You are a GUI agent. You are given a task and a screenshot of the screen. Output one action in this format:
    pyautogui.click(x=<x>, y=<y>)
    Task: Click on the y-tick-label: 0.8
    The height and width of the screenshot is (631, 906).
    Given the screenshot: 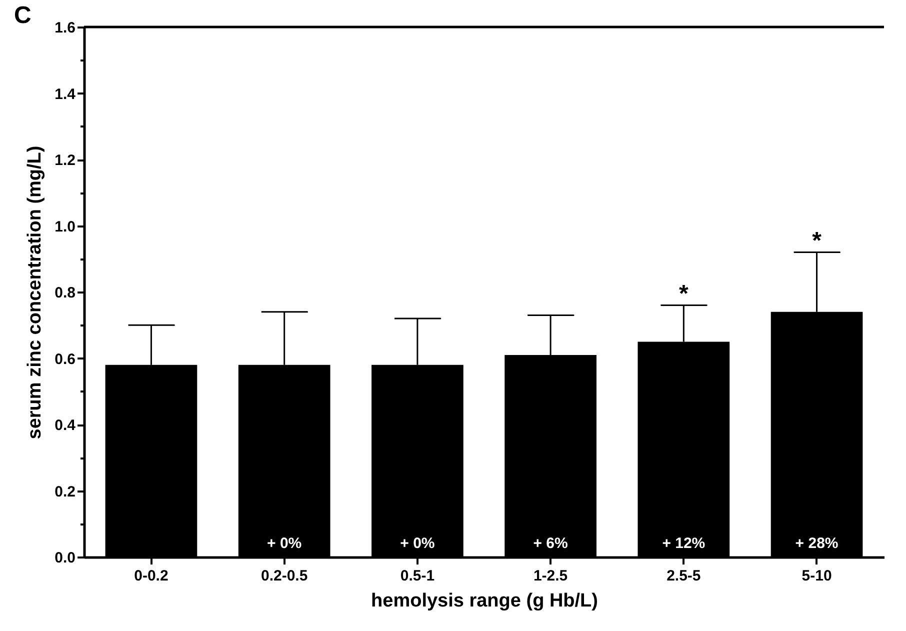 What is the action you would take?
    pyautogui.click(x=65, y=293)
    